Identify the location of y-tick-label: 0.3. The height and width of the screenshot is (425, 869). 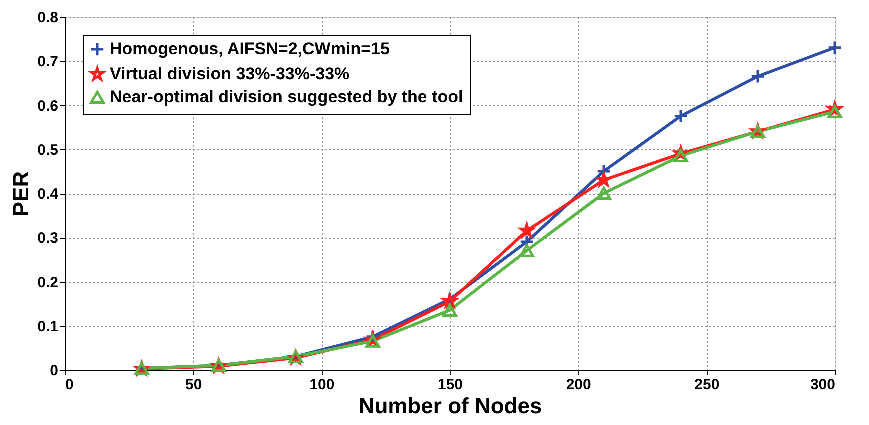
(48, 239).